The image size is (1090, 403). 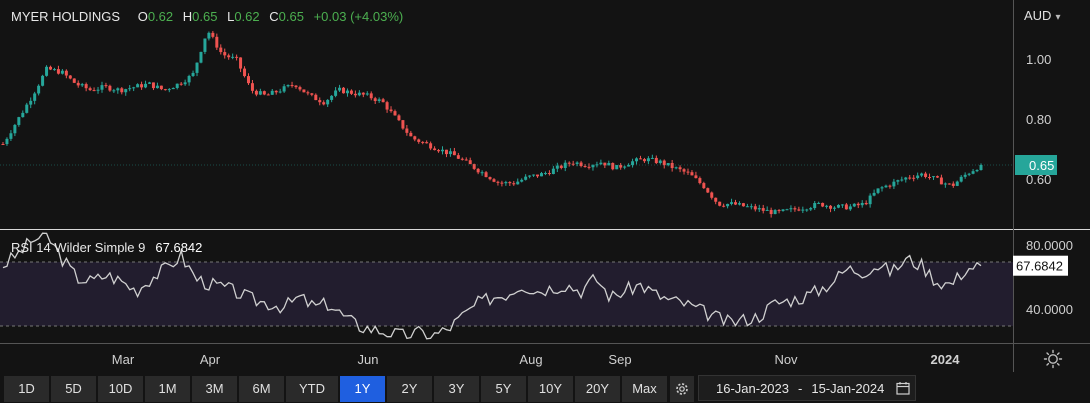 I want to click on price-tick-label: 0.60, so click(x=1038, y=179).